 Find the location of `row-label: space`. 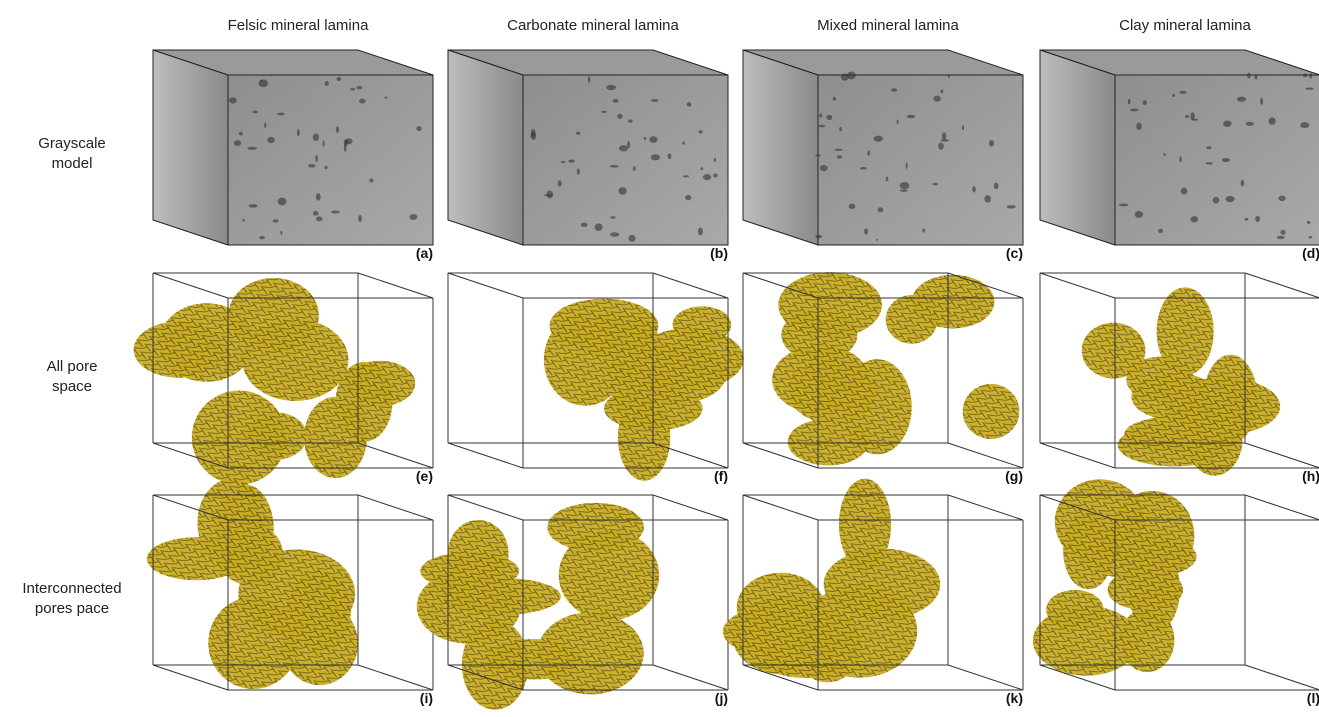

row-label: space is located at coordinates (72, 386).